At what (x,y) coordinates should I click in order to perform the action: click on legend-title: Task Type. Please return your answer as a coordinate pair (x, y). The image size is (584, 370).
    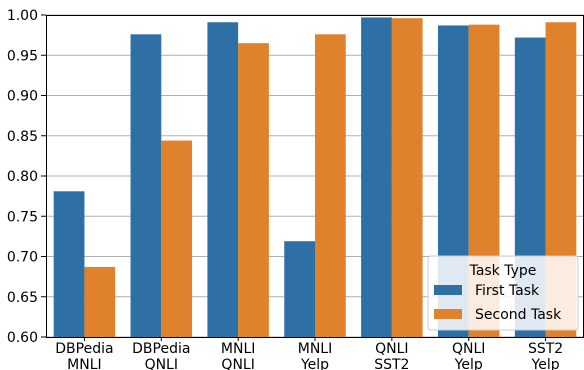
    Looking at the image, I should click on (503, 271).